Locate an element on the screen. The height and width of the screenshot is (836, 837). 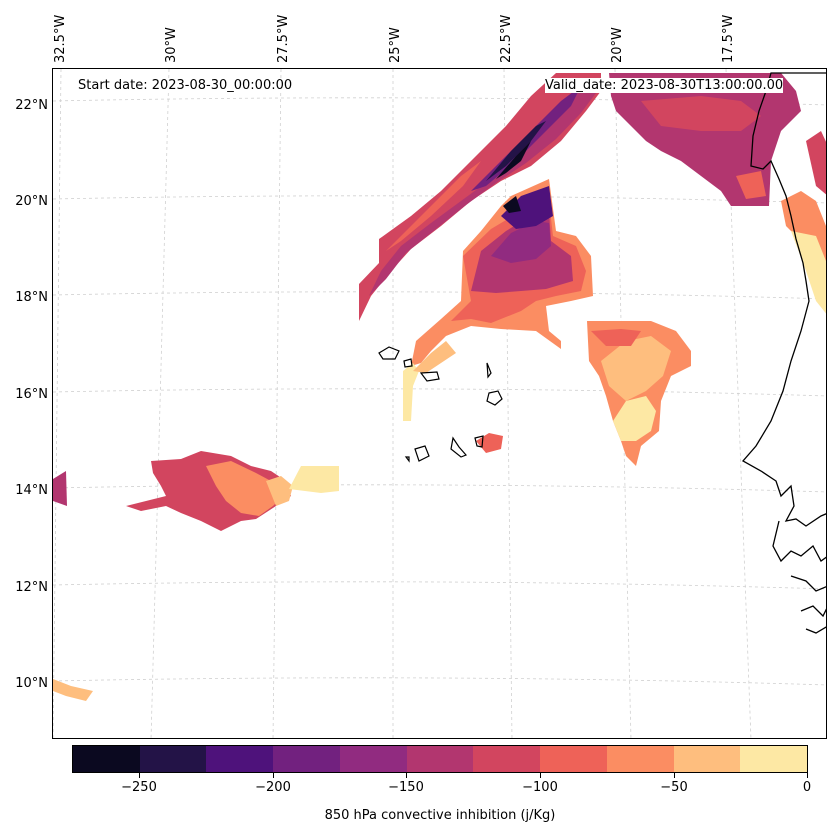
lat-label-10n: 10°N is located at coordinates (31, 683).